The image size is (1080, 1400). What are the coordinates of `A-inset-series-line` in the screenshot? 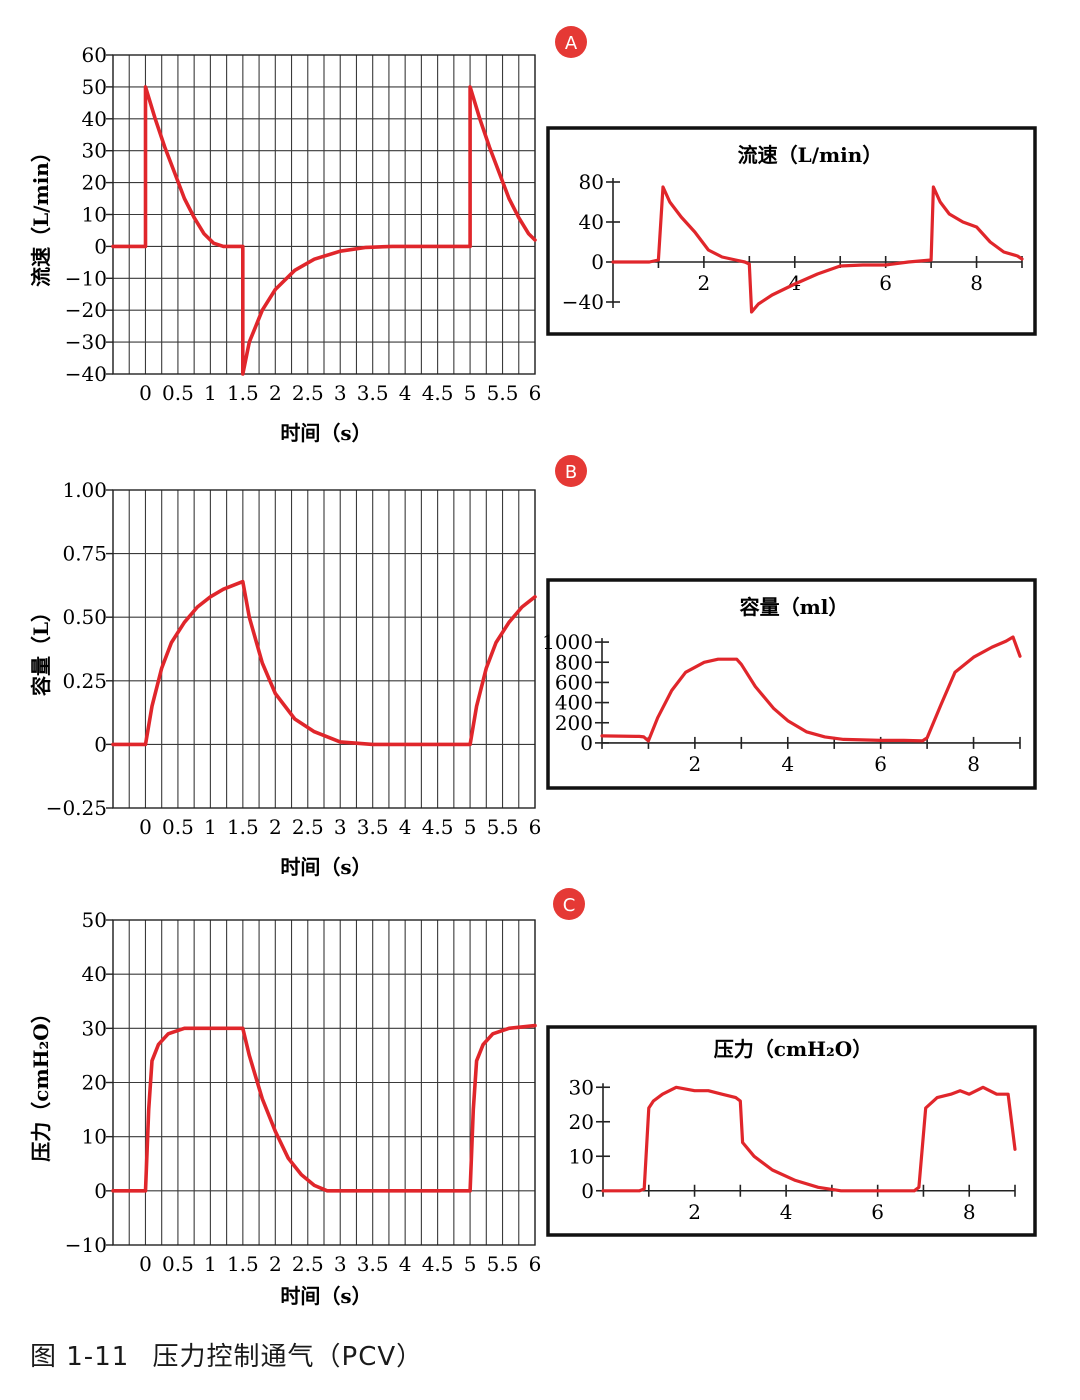 It's located at (817, 249).